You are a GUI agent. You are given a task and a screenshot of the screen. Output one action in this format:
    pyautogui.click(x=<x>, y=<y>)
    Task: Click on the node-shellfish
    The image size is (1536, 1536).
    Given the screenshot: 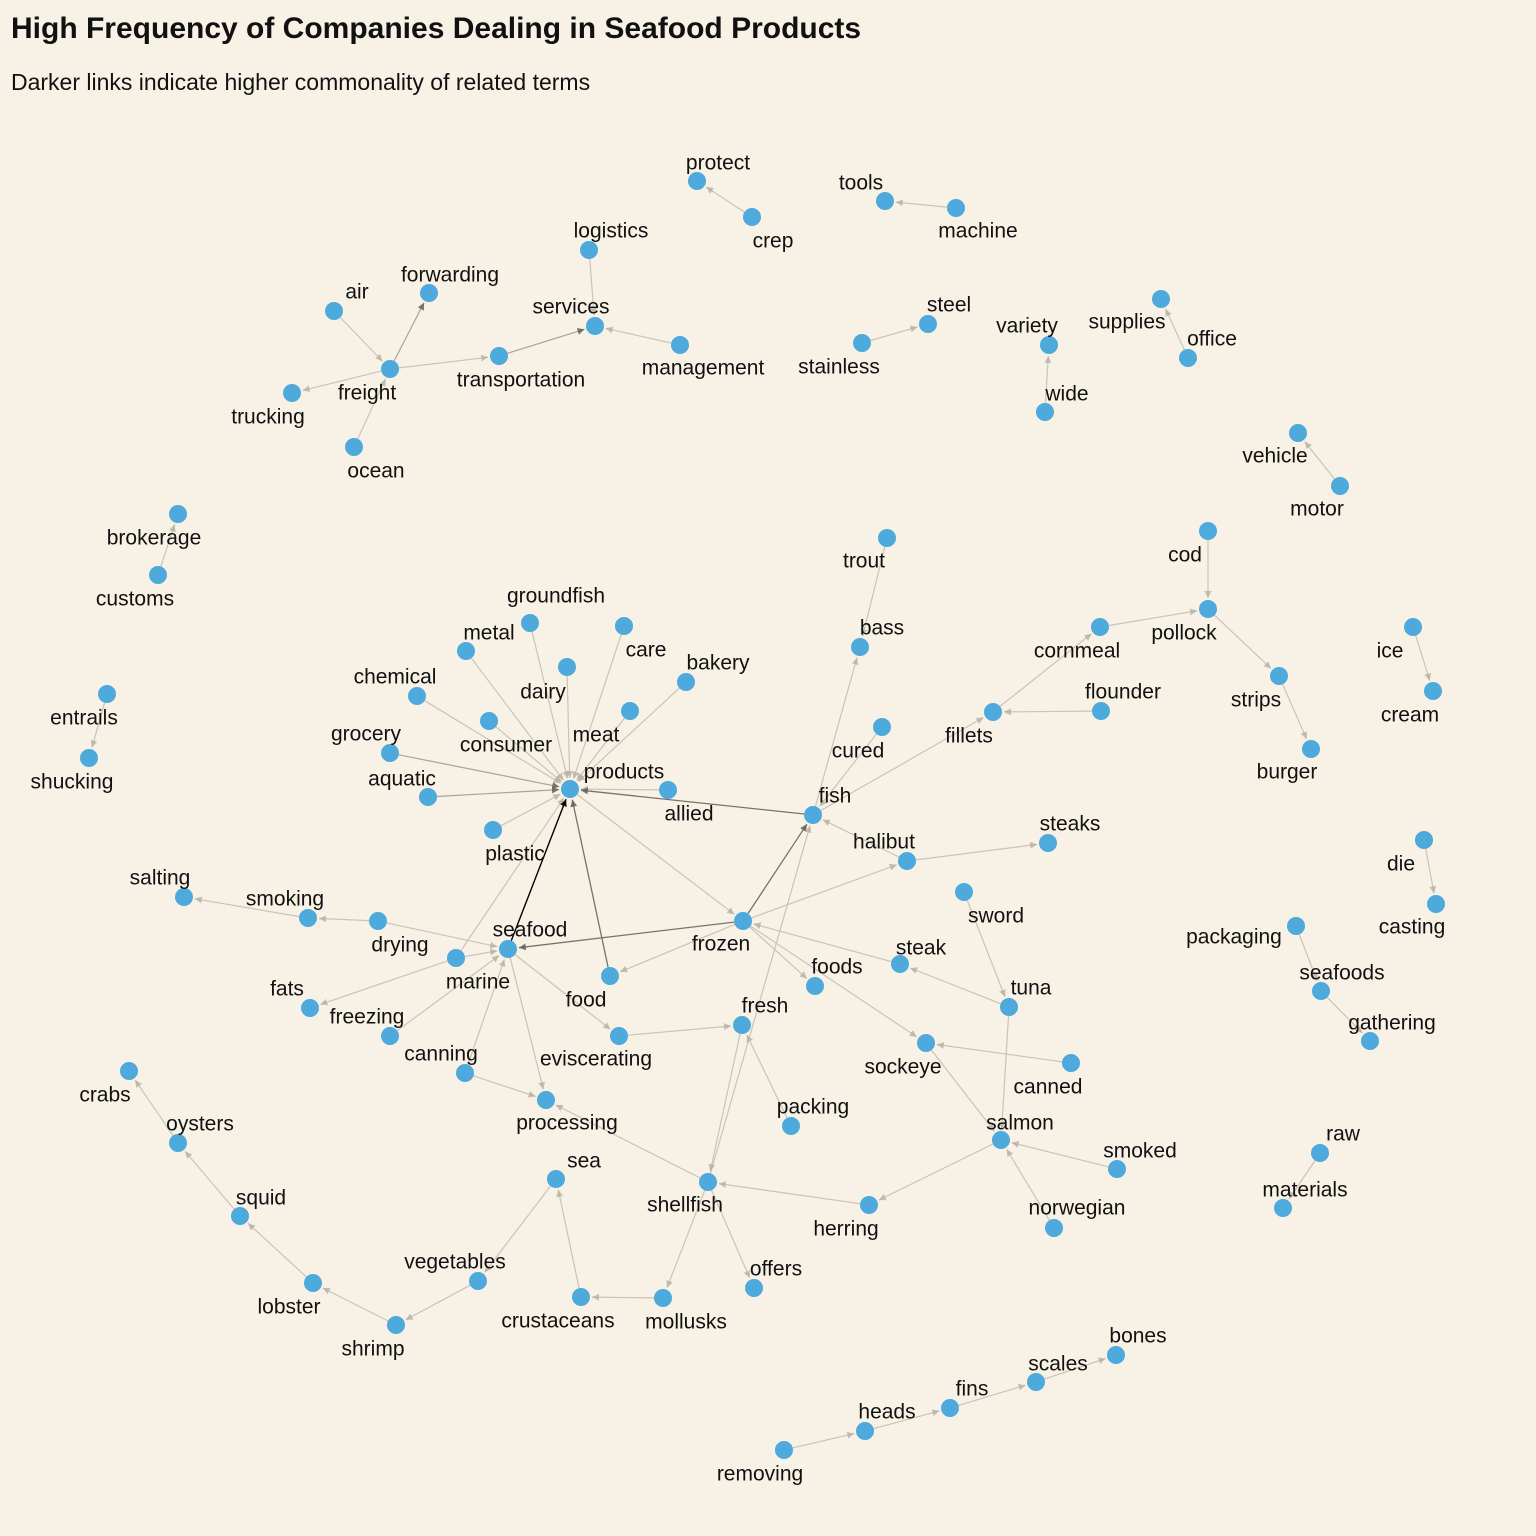 What is the action you would take?
    pyautogui.click(x=708, y=1182)
    